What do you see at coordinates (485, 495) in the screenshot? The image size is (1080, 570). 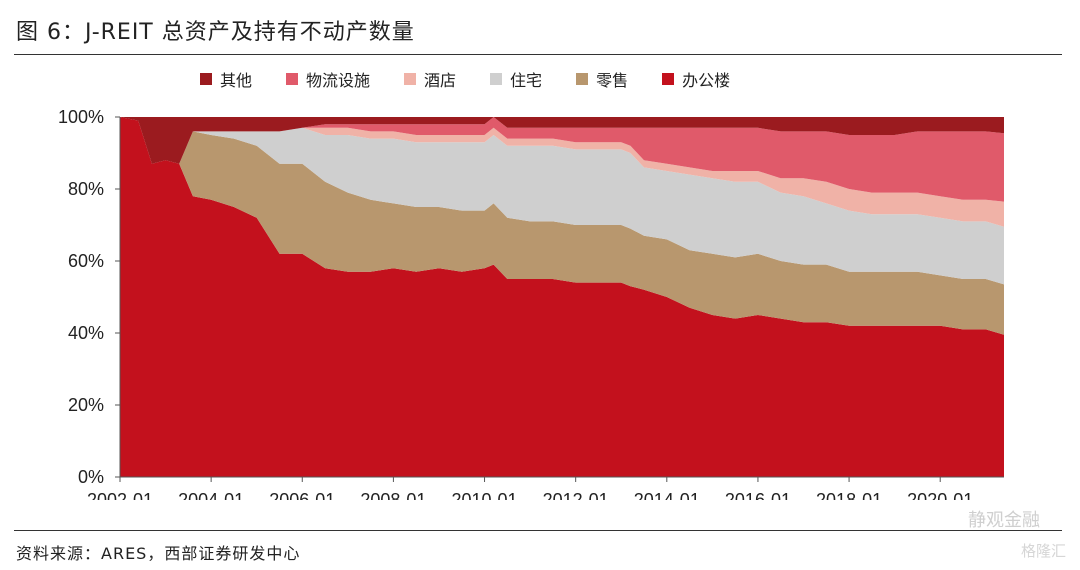 I see `x-tick-label: 2010-01` at bounding box center [485, 495].